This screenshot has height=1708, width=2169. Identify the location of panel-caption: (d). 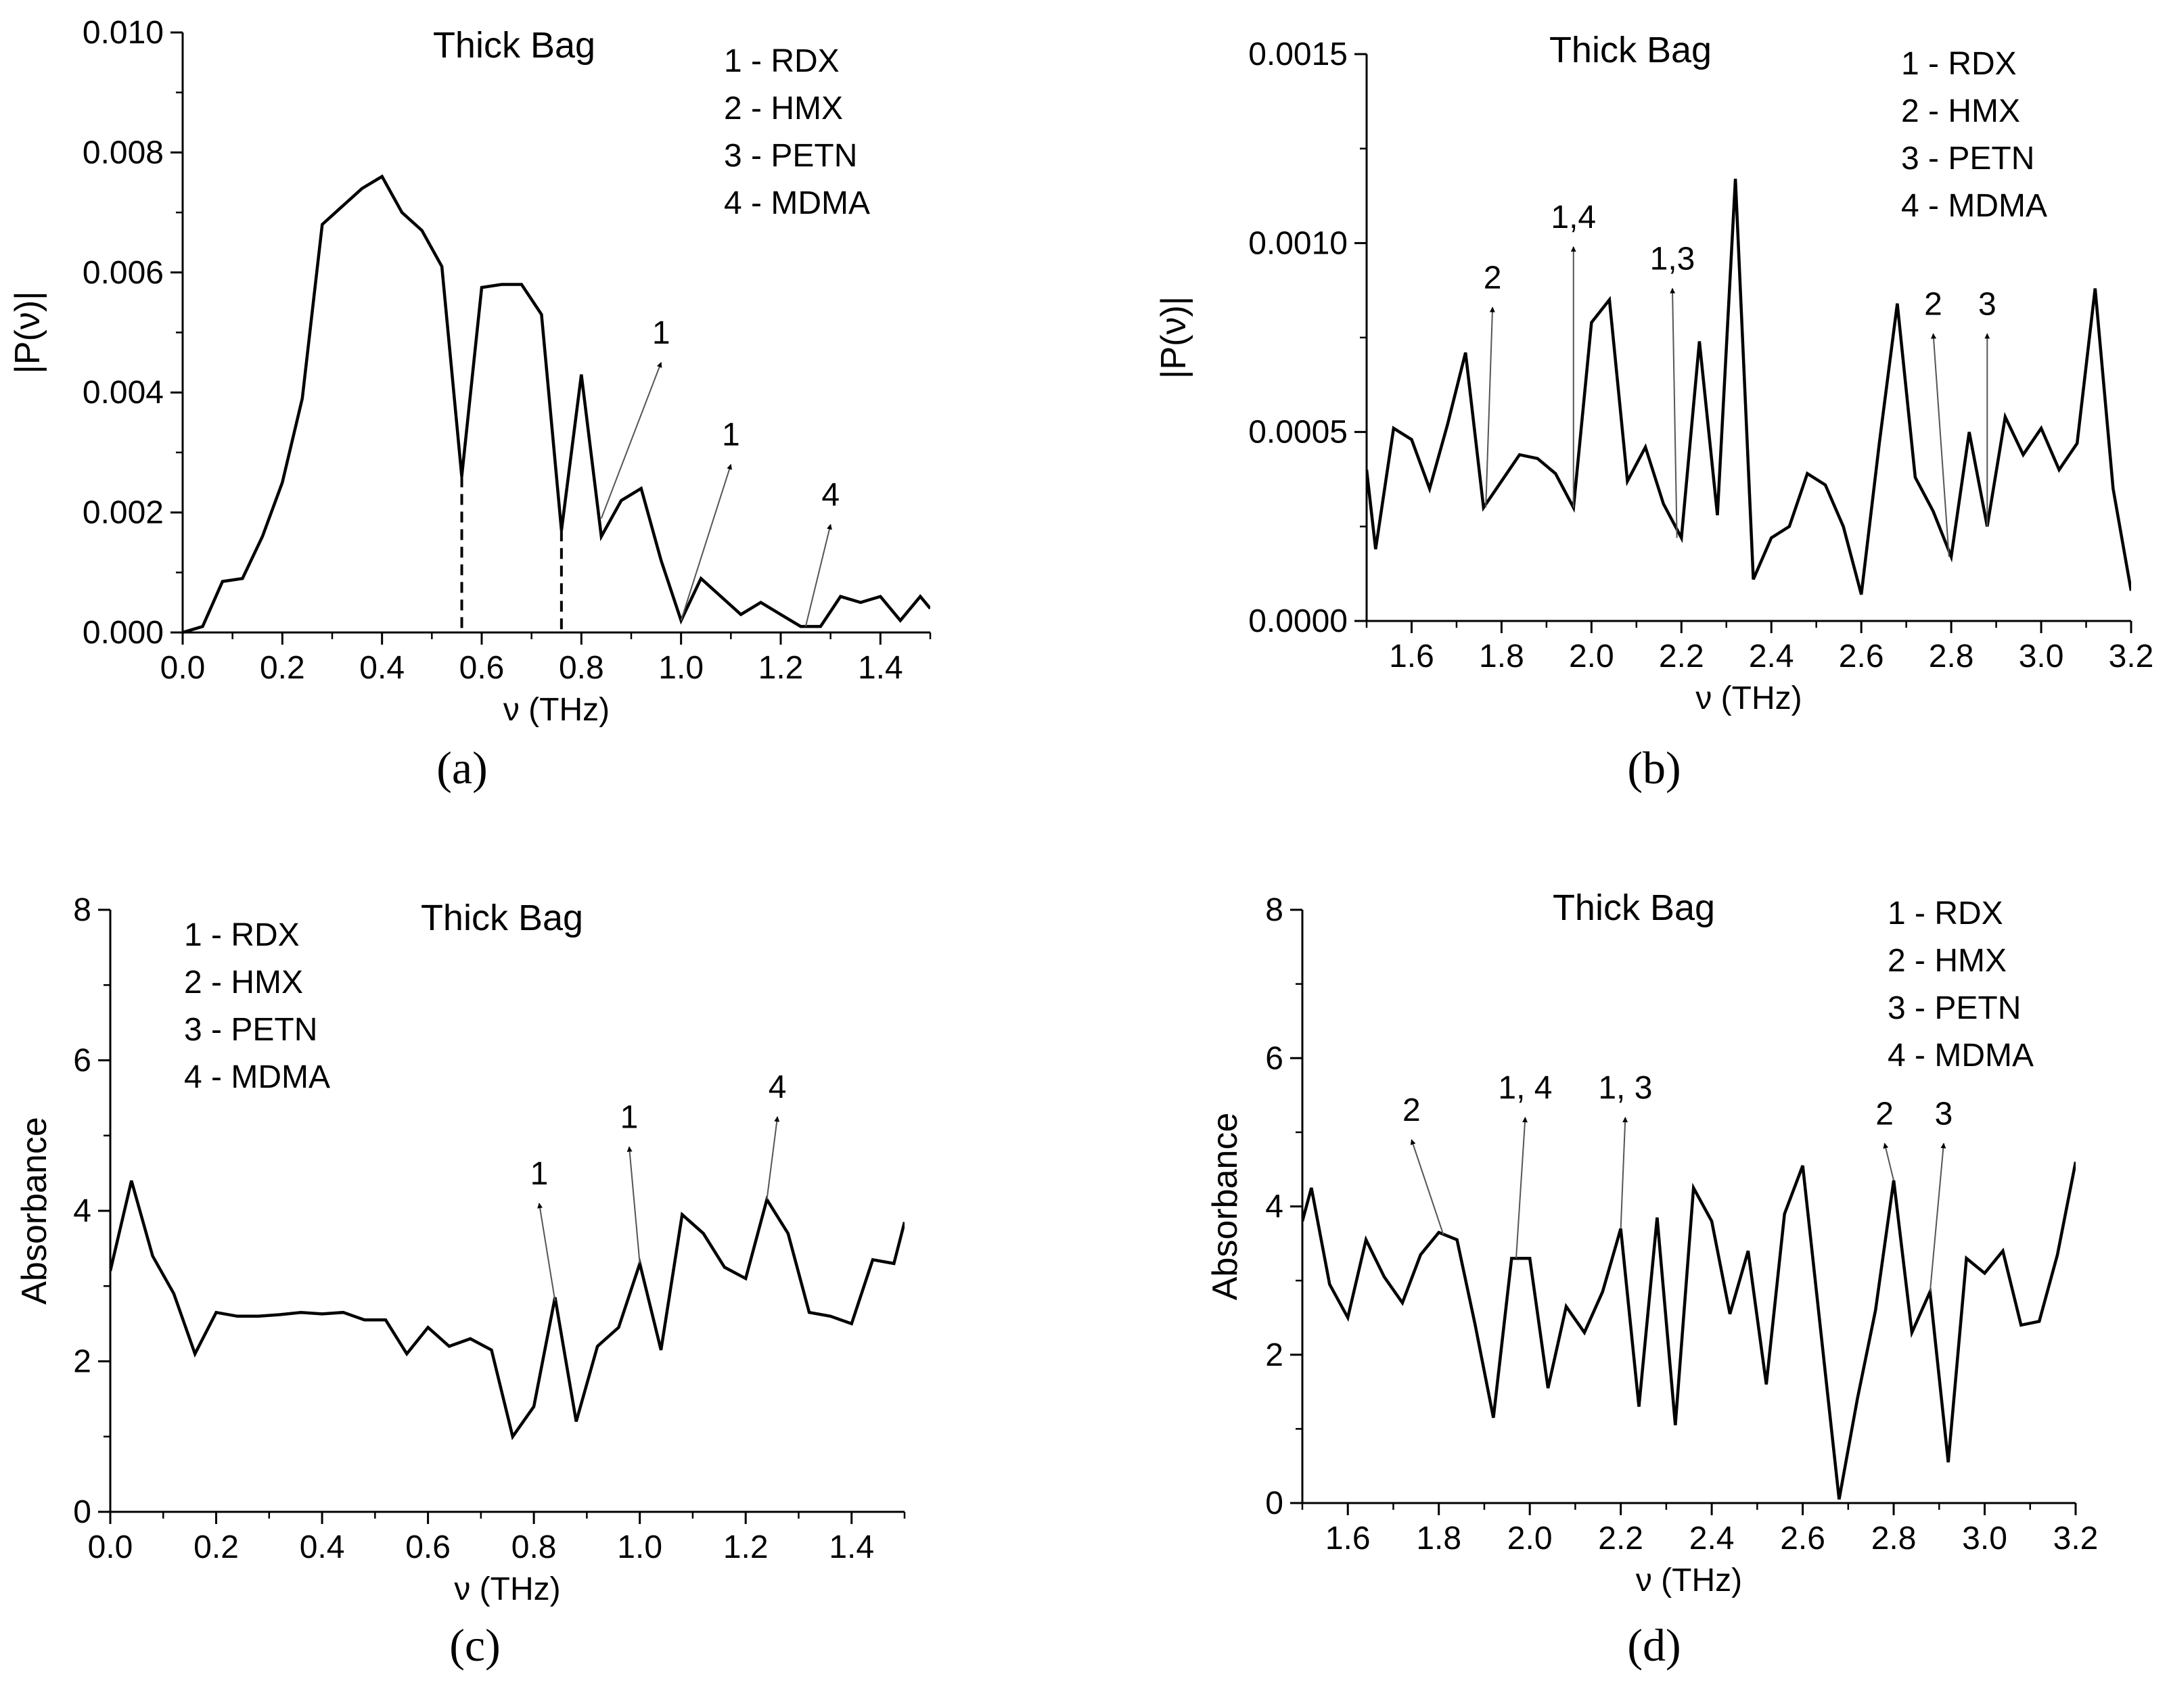
(1654, 1645).